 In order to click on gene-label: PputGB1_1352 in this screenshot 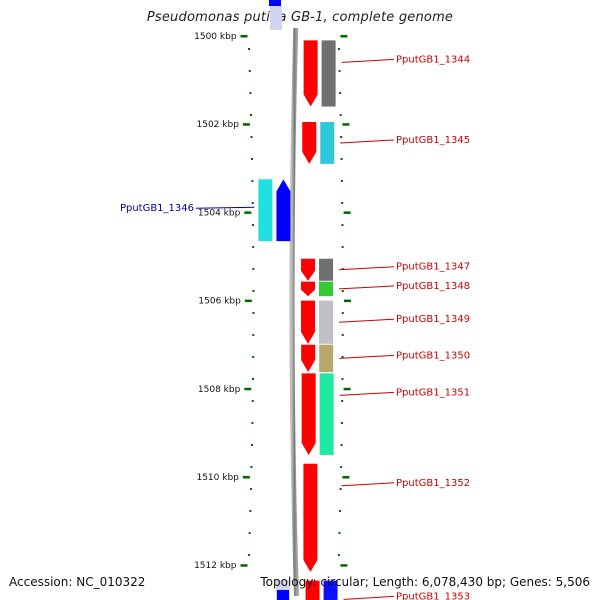, I will do `click(433, 483)`.